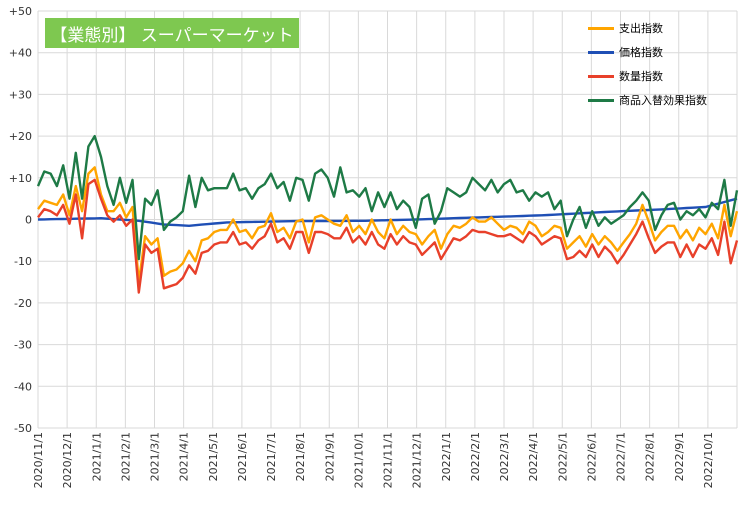 The width and height of the screenshot is (742, 509). I want to click on legend-label: 支出指数, so click(641, 28).